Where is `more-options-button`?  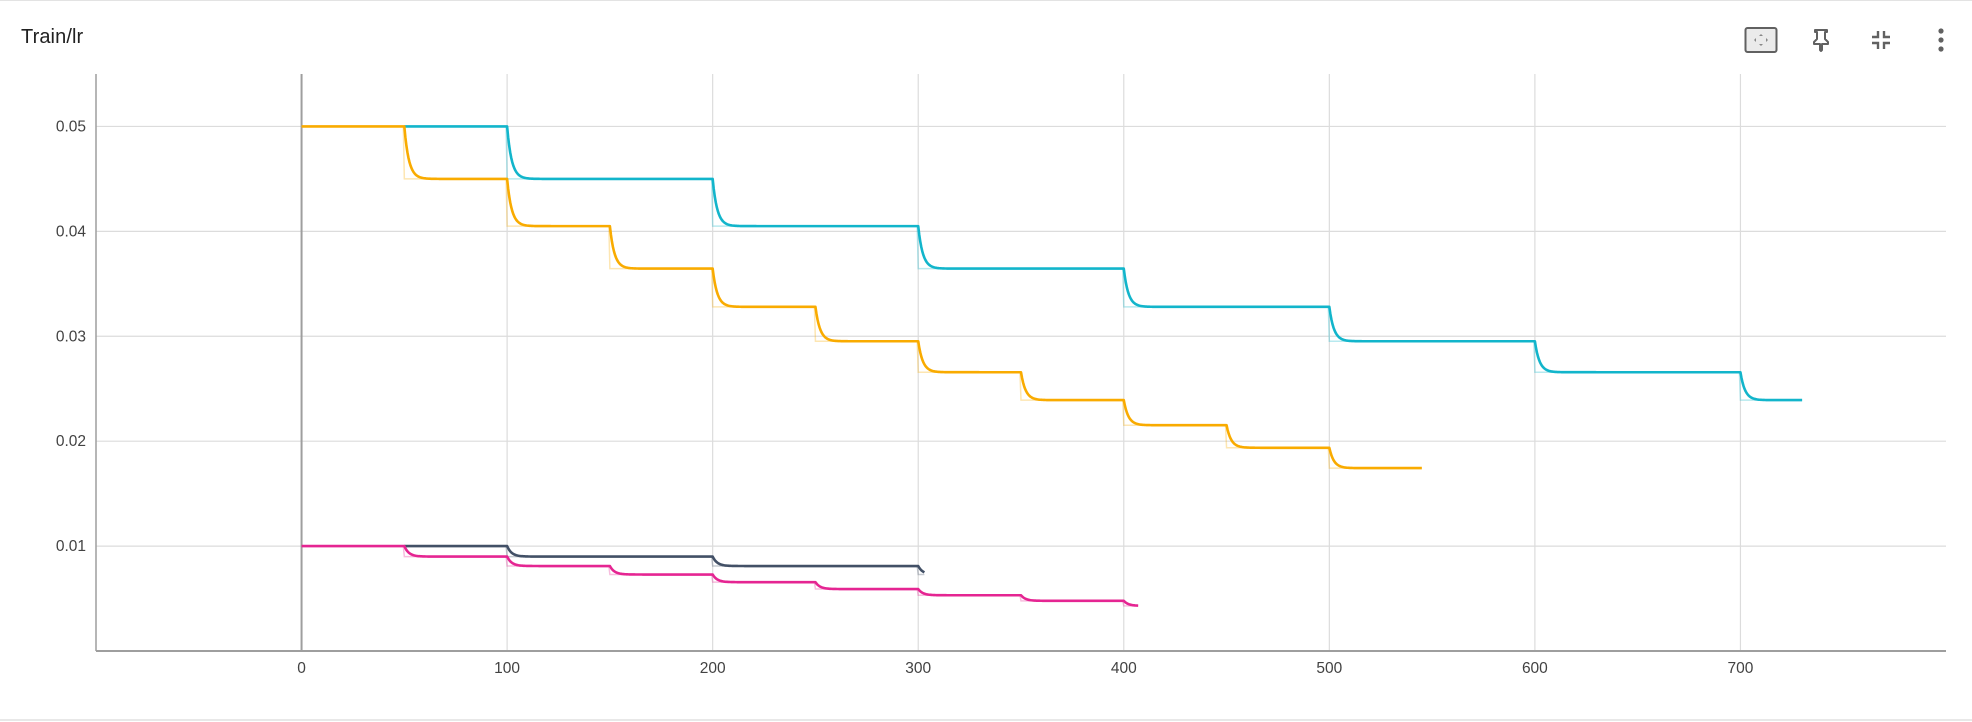
more-options-button is located at coordinates (1941, 40).